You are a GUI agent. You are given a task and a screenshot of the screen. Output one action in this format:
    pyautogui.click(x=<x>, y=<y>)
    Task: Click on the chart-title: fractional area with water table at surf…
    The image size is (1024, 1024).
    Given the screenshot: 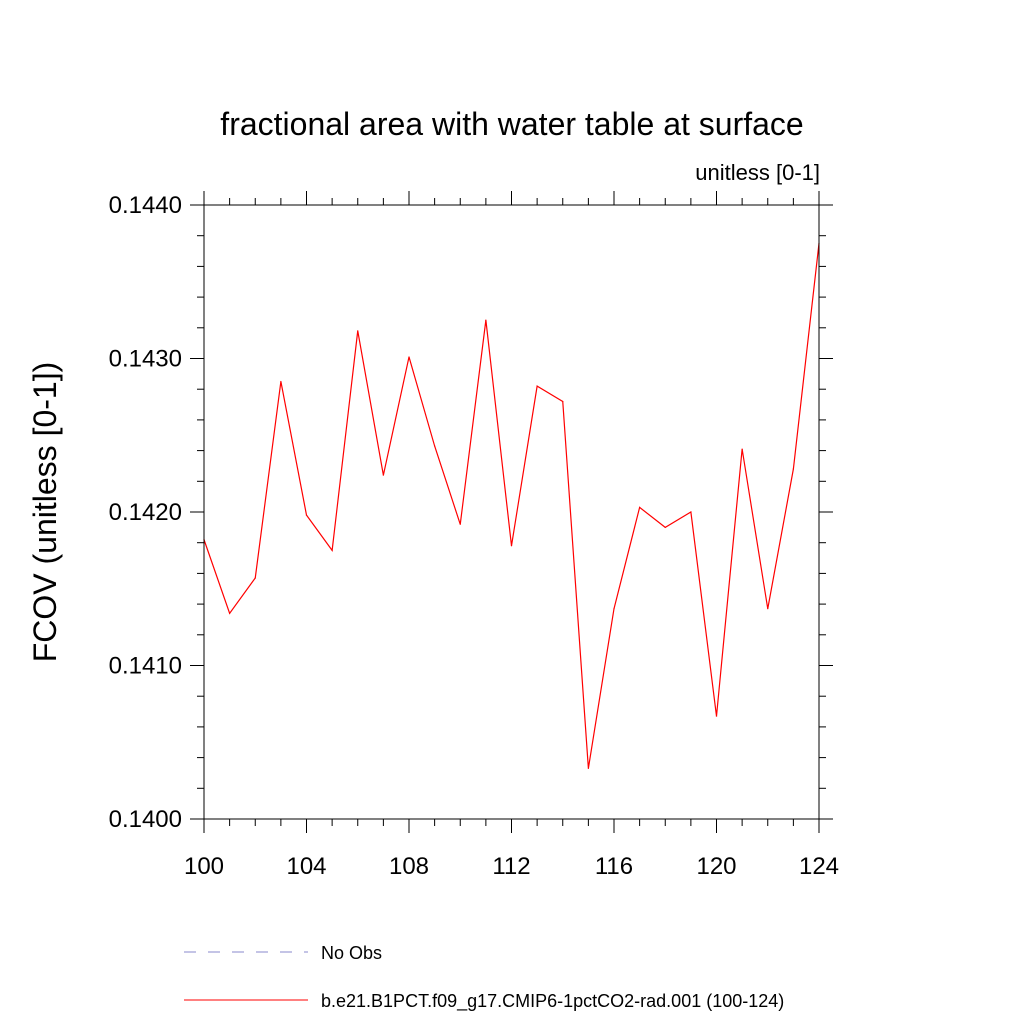 What is the action you would take?
    pyautogui.click(x=511, y=124)
    